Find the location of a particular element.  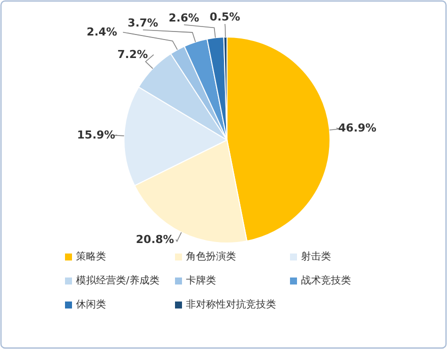

legend-label: 休闲类 is located at coordinates (91, 304).